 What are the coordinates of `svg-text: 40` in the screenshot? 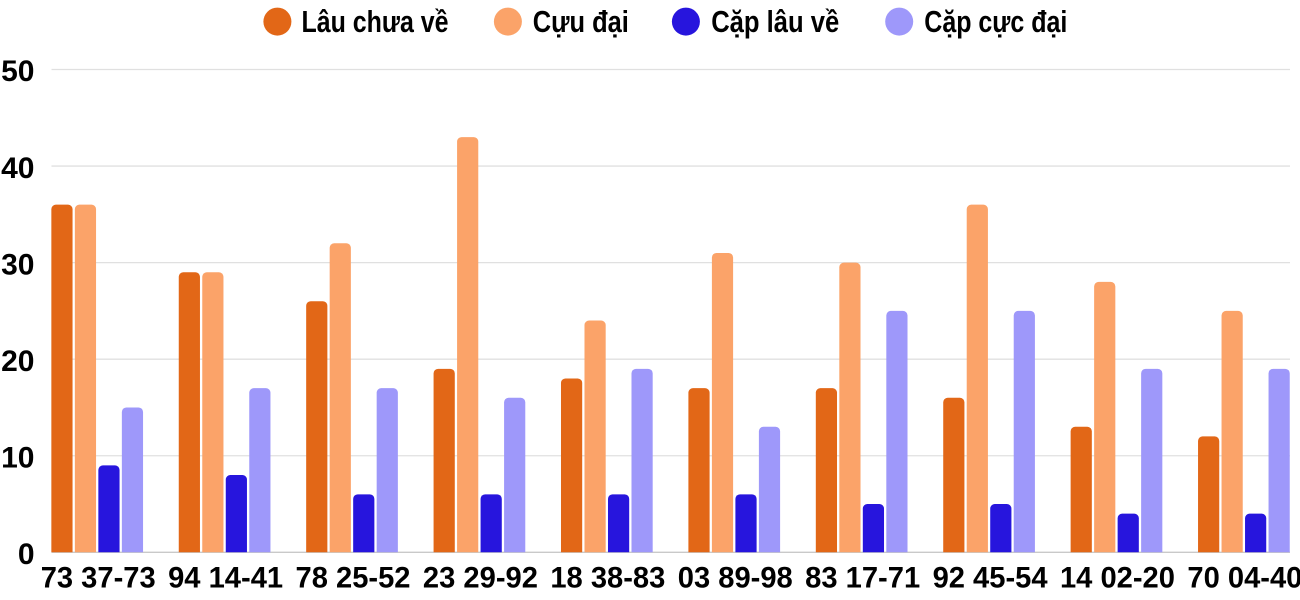 It's located at (17, 168).